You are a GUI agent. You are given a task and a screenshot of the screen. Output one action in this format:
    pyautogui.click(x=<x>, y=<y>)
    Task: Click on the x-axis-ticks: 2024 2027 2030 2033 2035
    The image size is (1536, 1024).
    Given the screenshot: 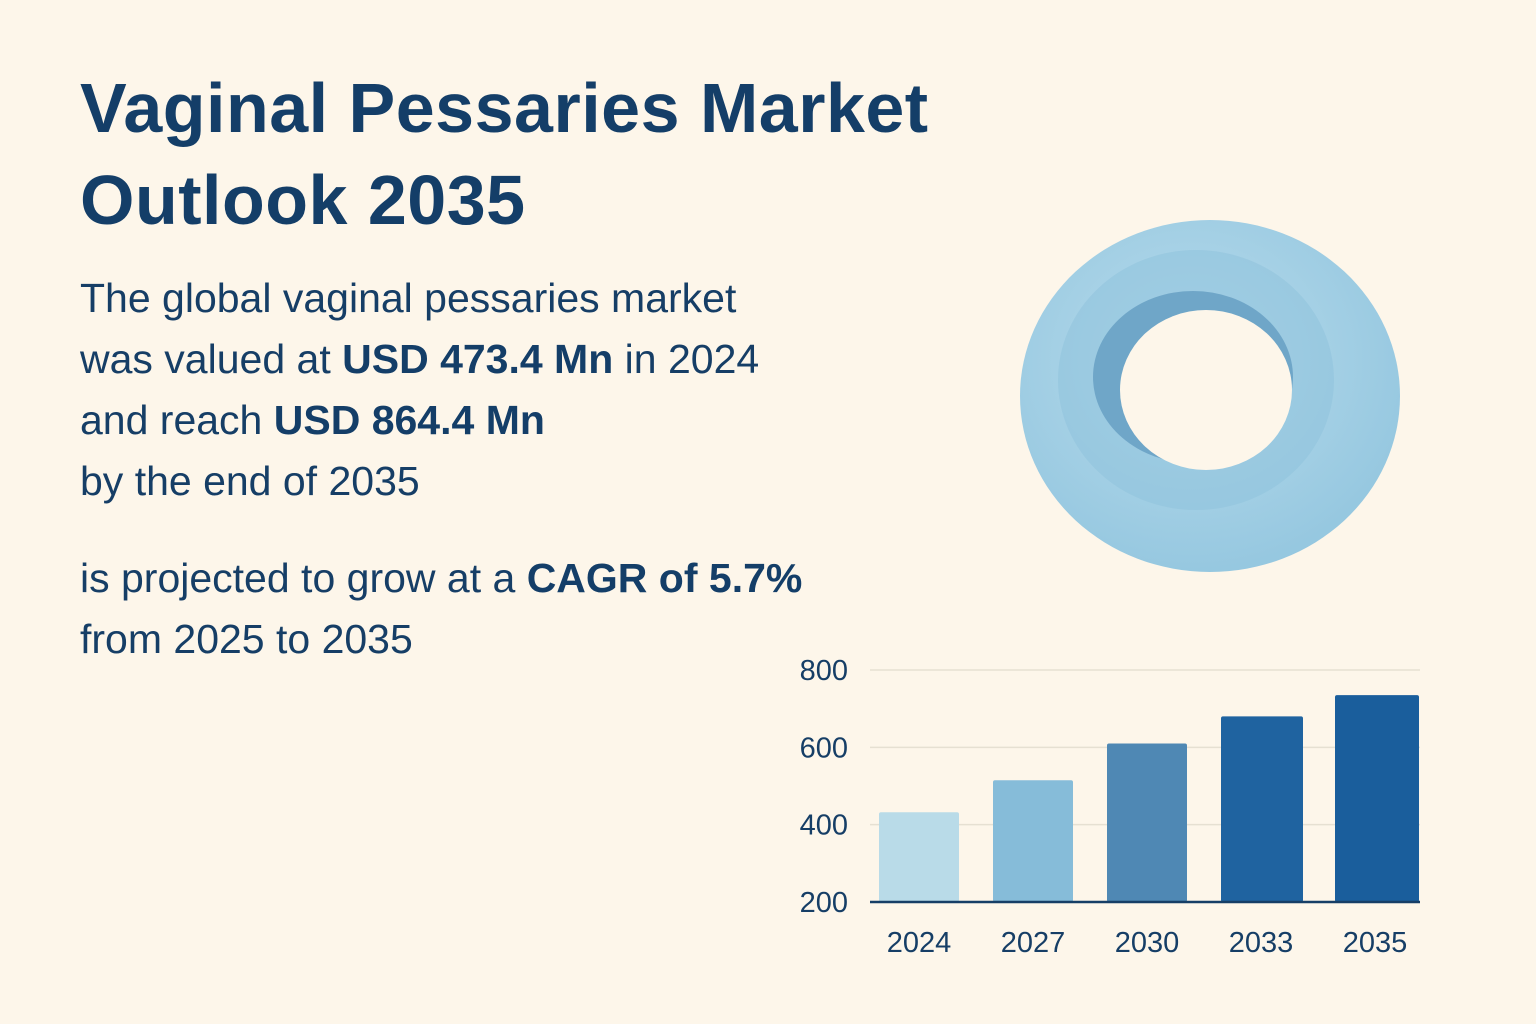 What is the action you would take?
    pyautogui.click(x=1147, y=943)
    